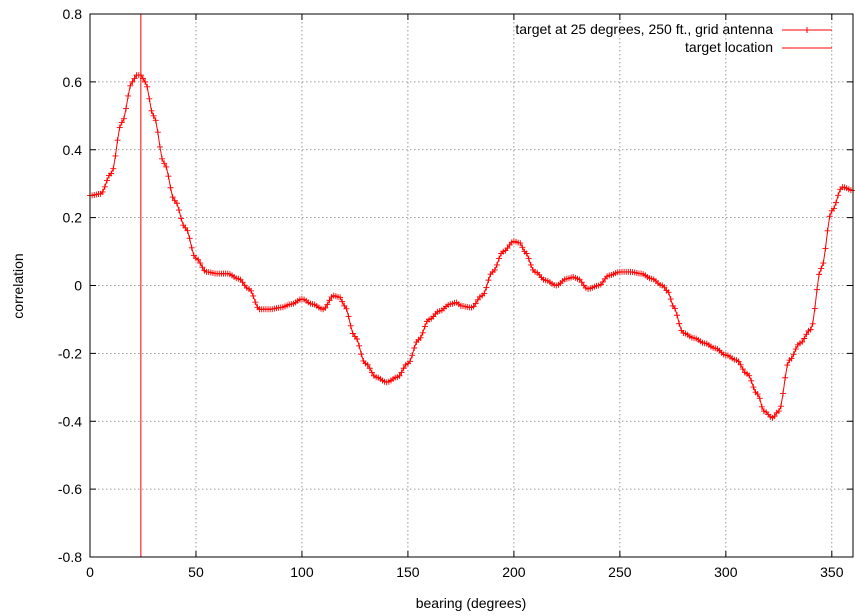 This screenshot has height=616, width=855. What do you see at coordinates (70, 353) in the screenshot?
I see `y-tick-label: -0.2` at bounding box center [70, 353].